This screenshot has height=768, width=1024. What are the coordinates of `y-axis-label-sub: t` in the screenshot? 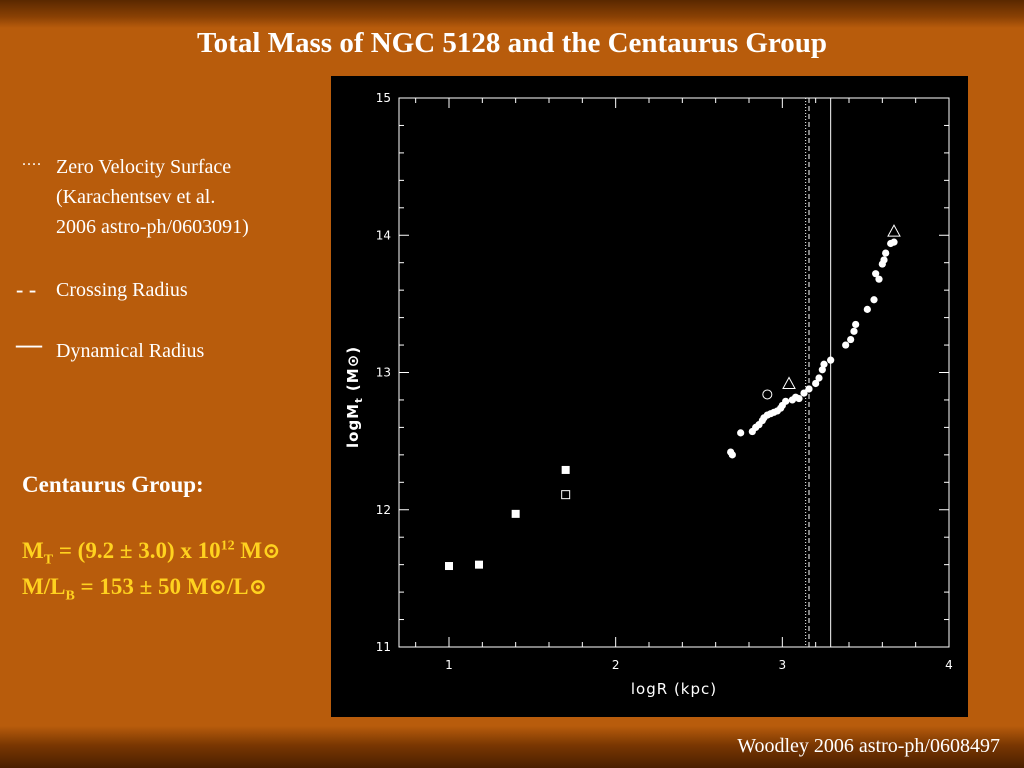 It's located at (359, 400).